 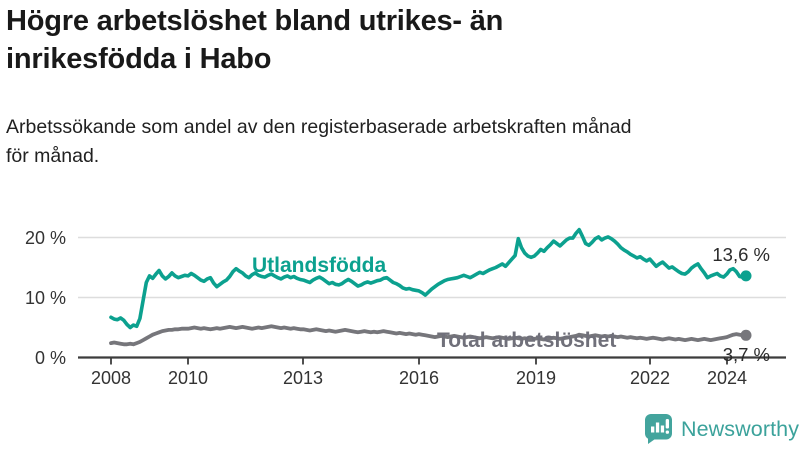 What do you see at coordinates (741, 254) in the screenshot?
I see `end-value-utlandsfodda: 13,6 %` at bounding box center [741, 254].